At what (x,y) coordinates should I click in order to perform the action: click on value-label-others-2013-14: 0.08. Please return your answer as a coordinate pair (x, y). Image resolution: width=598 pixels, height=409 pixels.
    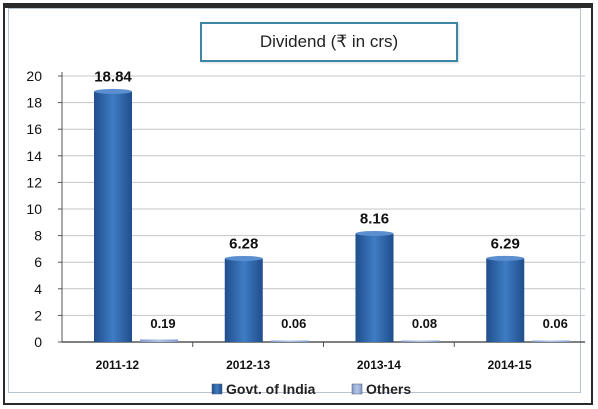
    Looking at the image, I should click on (424, 323).